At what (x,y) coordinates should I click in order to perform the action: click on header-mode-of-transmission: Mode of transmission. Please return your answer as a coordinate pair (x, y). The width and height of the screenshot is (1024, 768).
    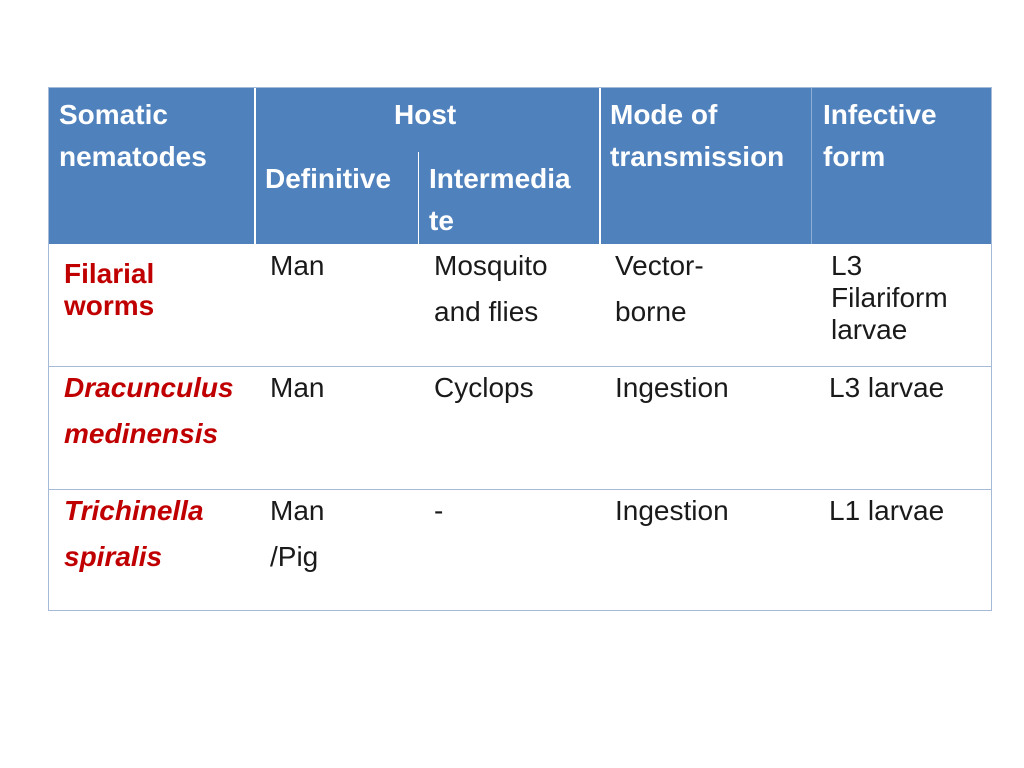
    Looking at the image, I should click on (697, 135).